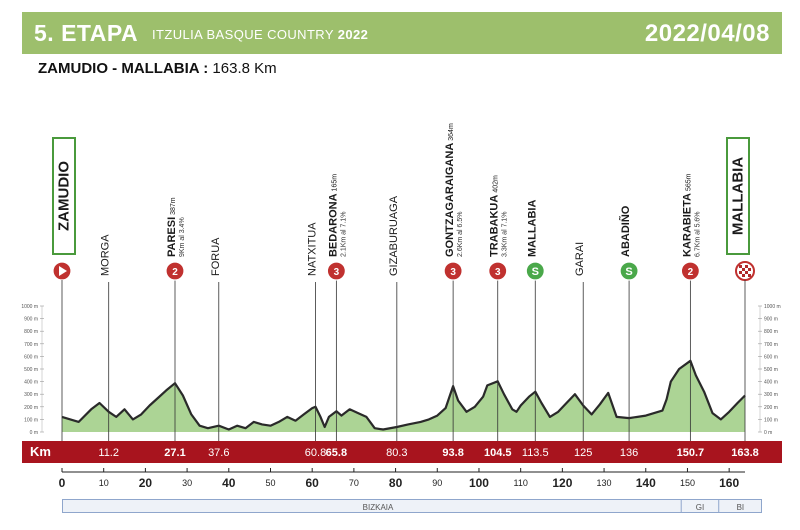  Describe the element at coordinates (768, 433) in the screenshot. I see `y-tick-label-right: 0 m` at that location.